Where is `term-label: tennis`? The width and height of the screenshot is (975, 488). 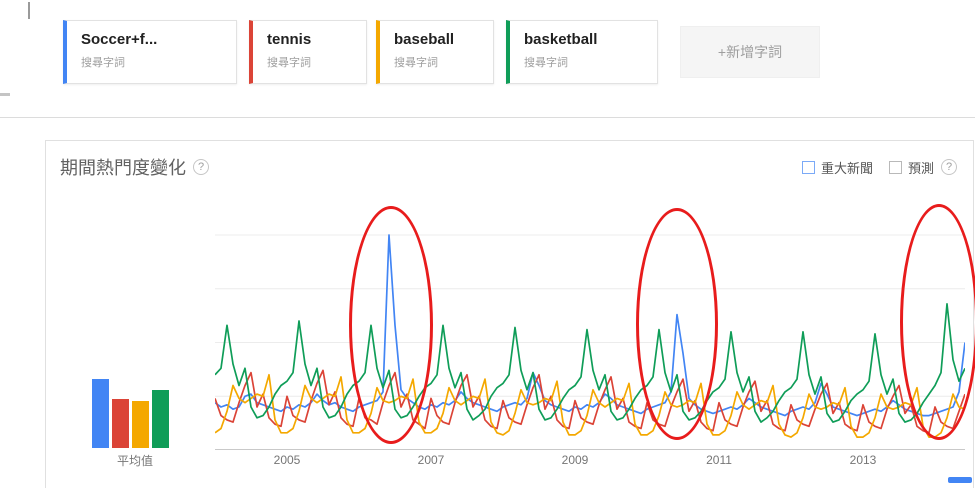 term-label: tennis is located at coordinates (289, 39).